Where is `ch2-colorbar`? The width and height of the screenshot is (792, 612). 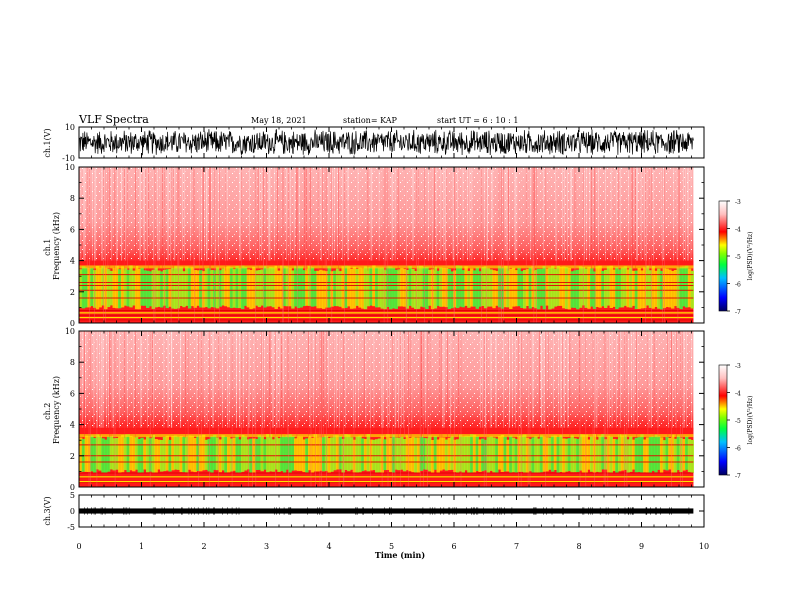
ch2-colorbar is located at coordinates (723, 420).